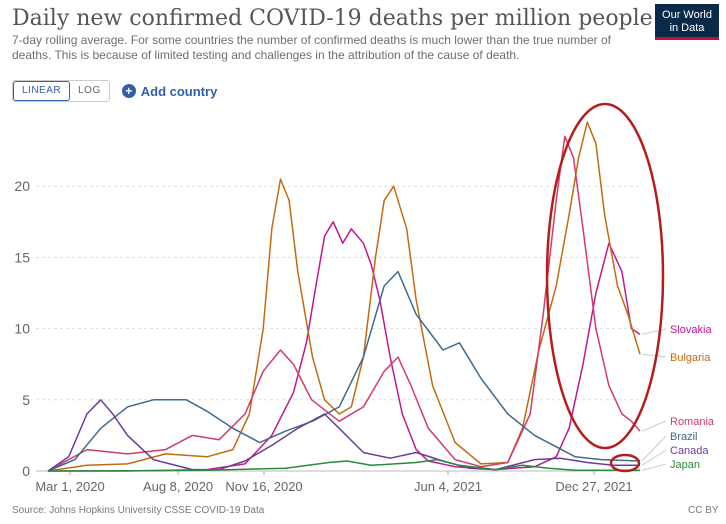 The image size is (726, 524). I want to click on chart-controls: LINEAR LOG + Add country, so click(114, 91).